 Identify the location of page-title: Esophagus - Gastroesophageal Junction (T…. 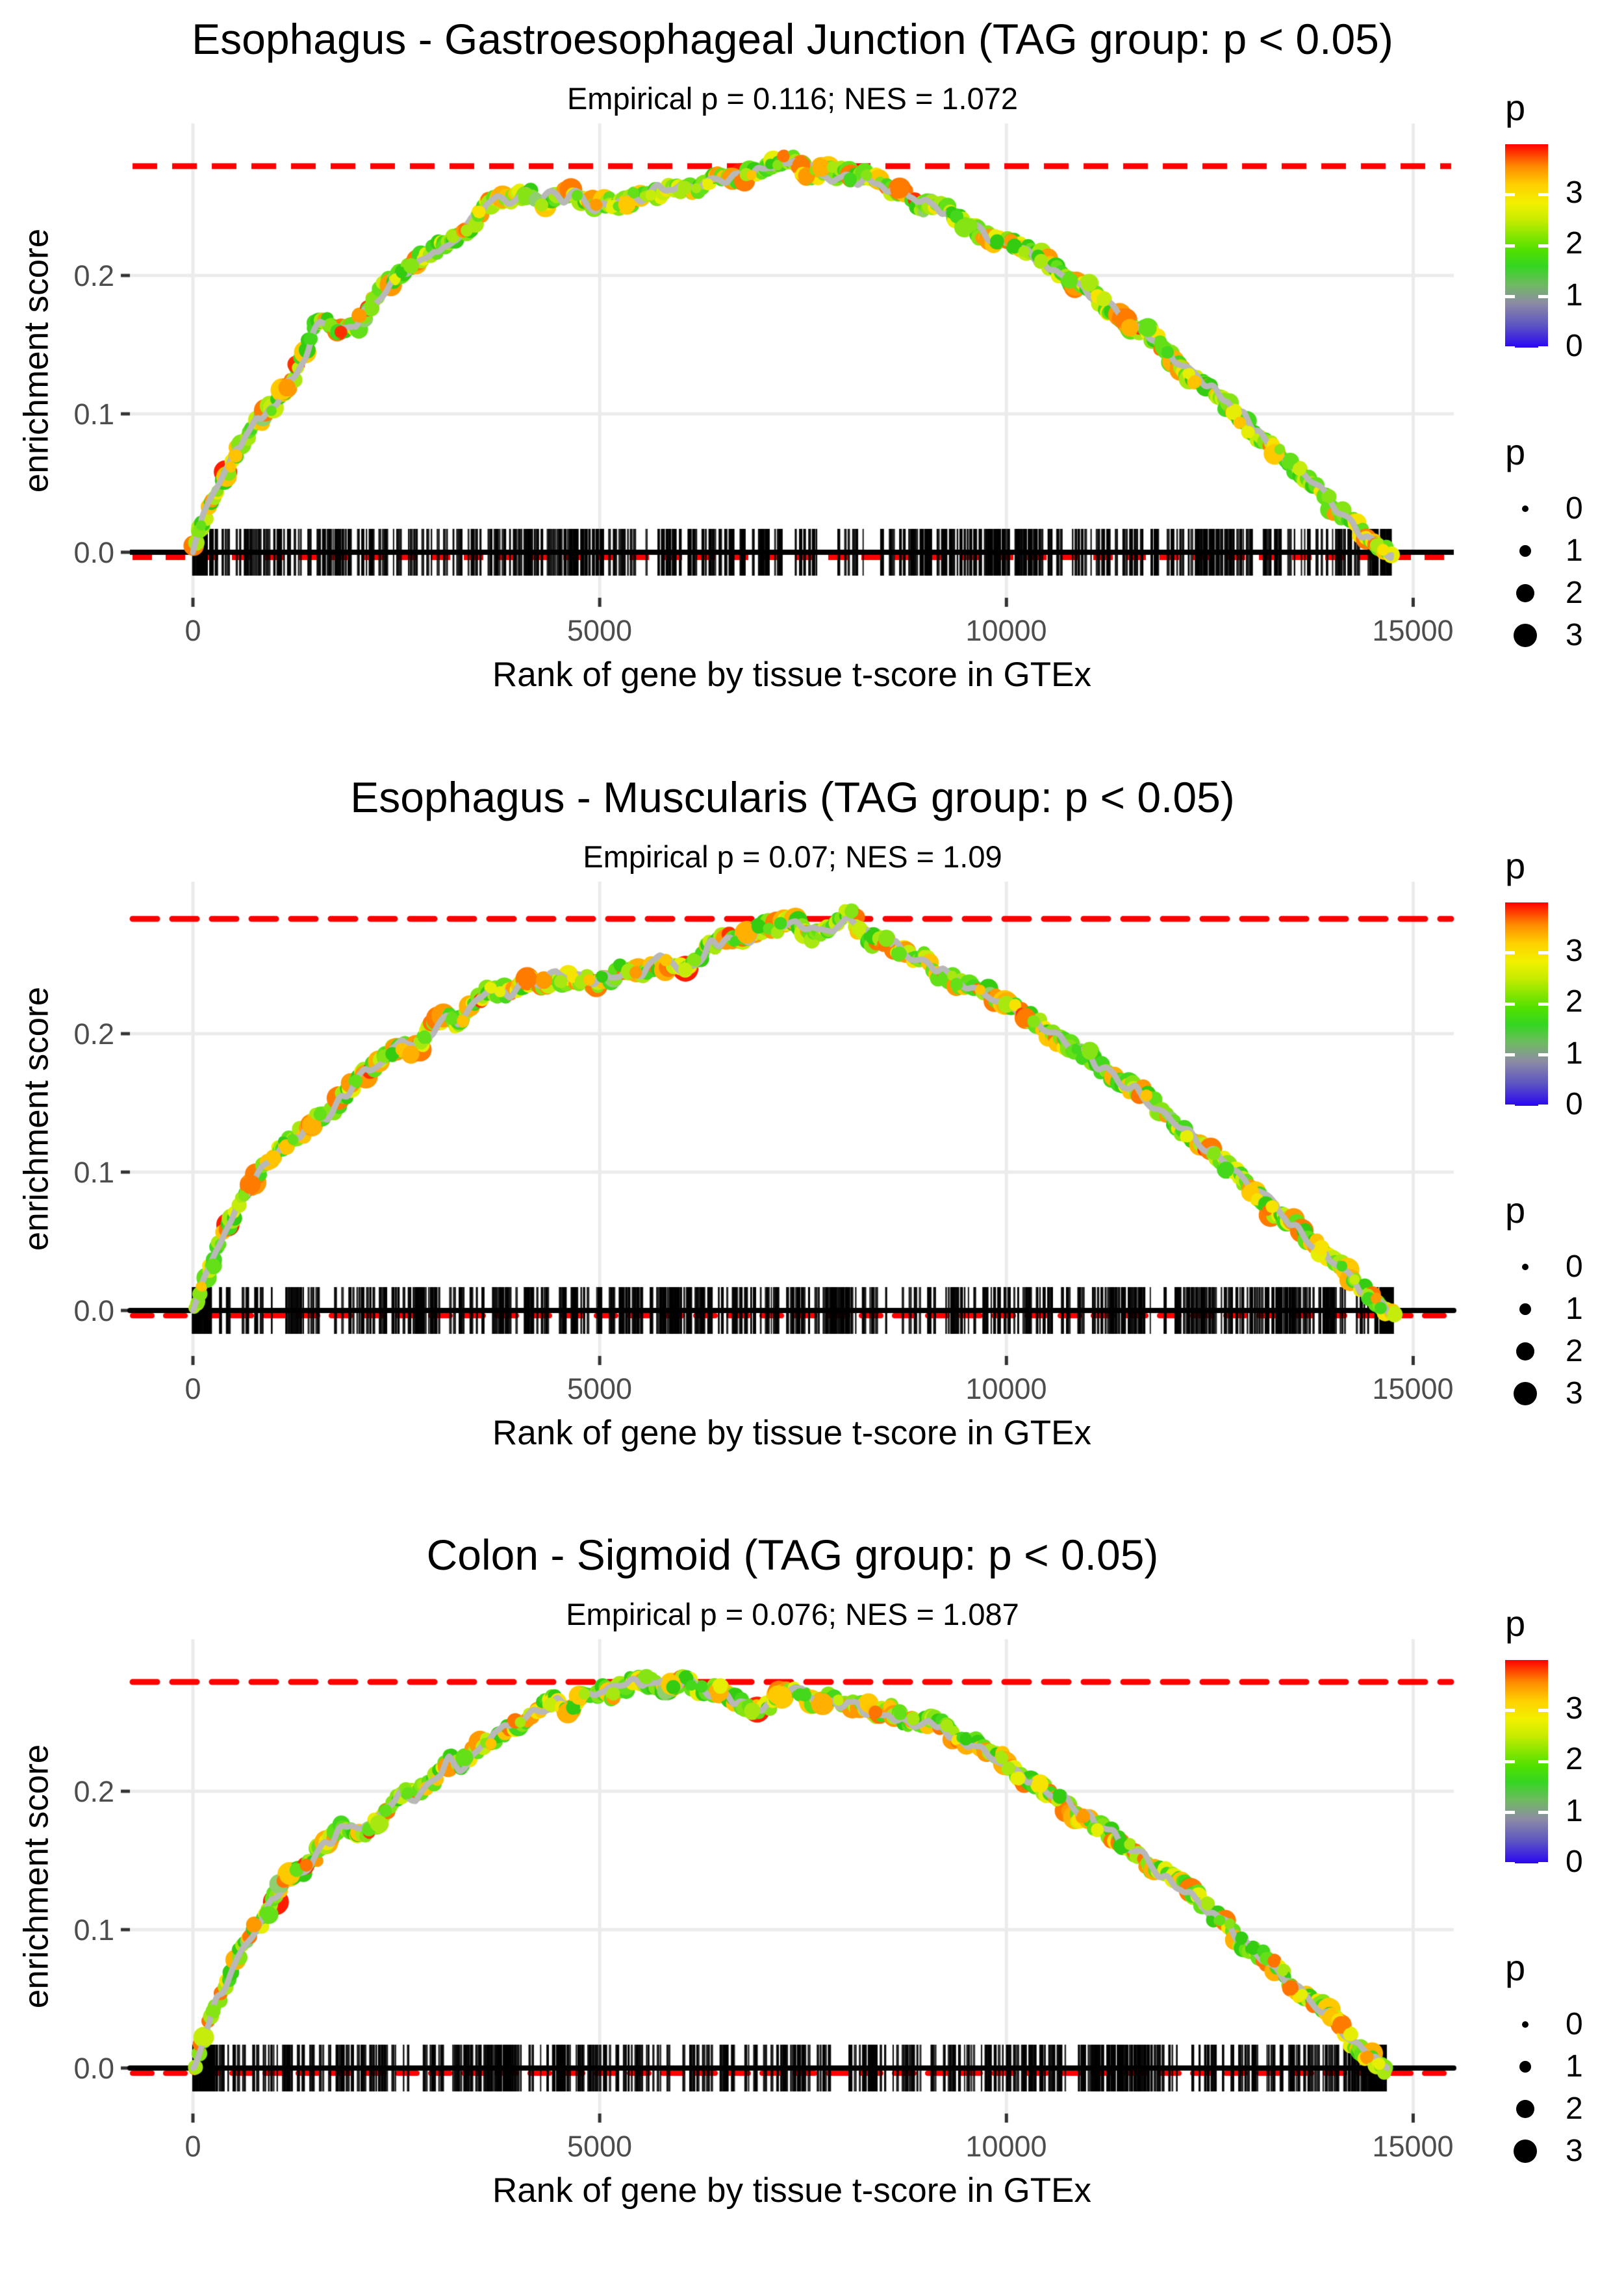
(792, 39).